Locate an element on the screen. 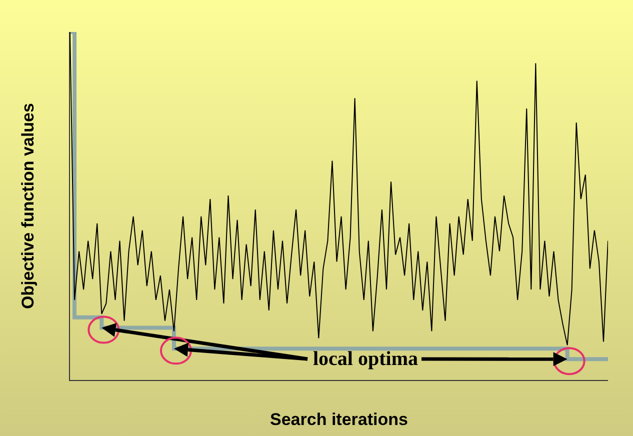 The height and width of the screenshot is (436, 633). annotation: local optima is located at coordinates (365, 359).